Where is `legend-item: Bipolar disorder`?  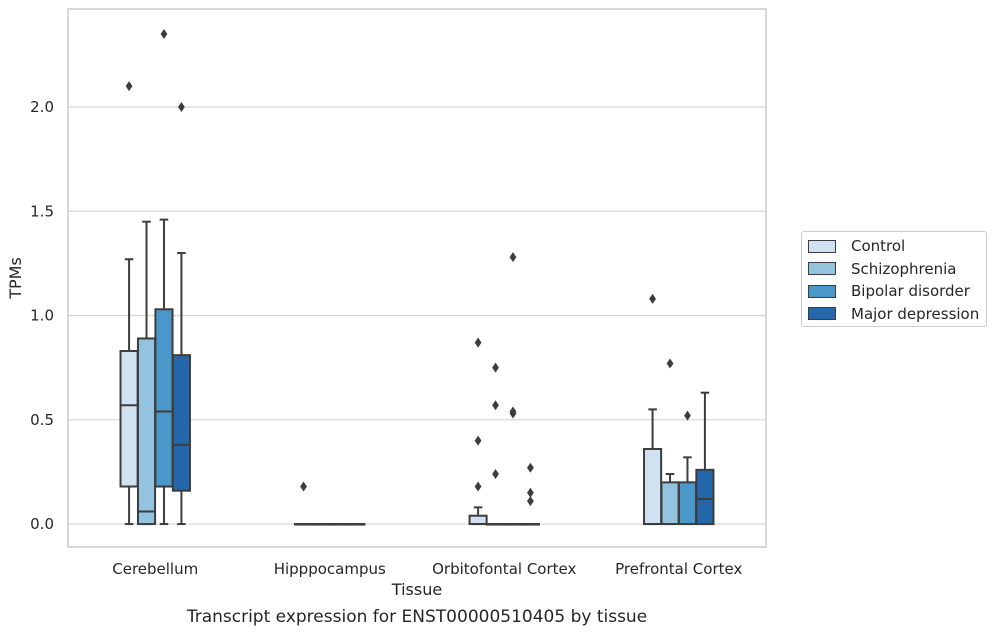 legend-item: Bipolar disorder is located at coordinates (889, 291).